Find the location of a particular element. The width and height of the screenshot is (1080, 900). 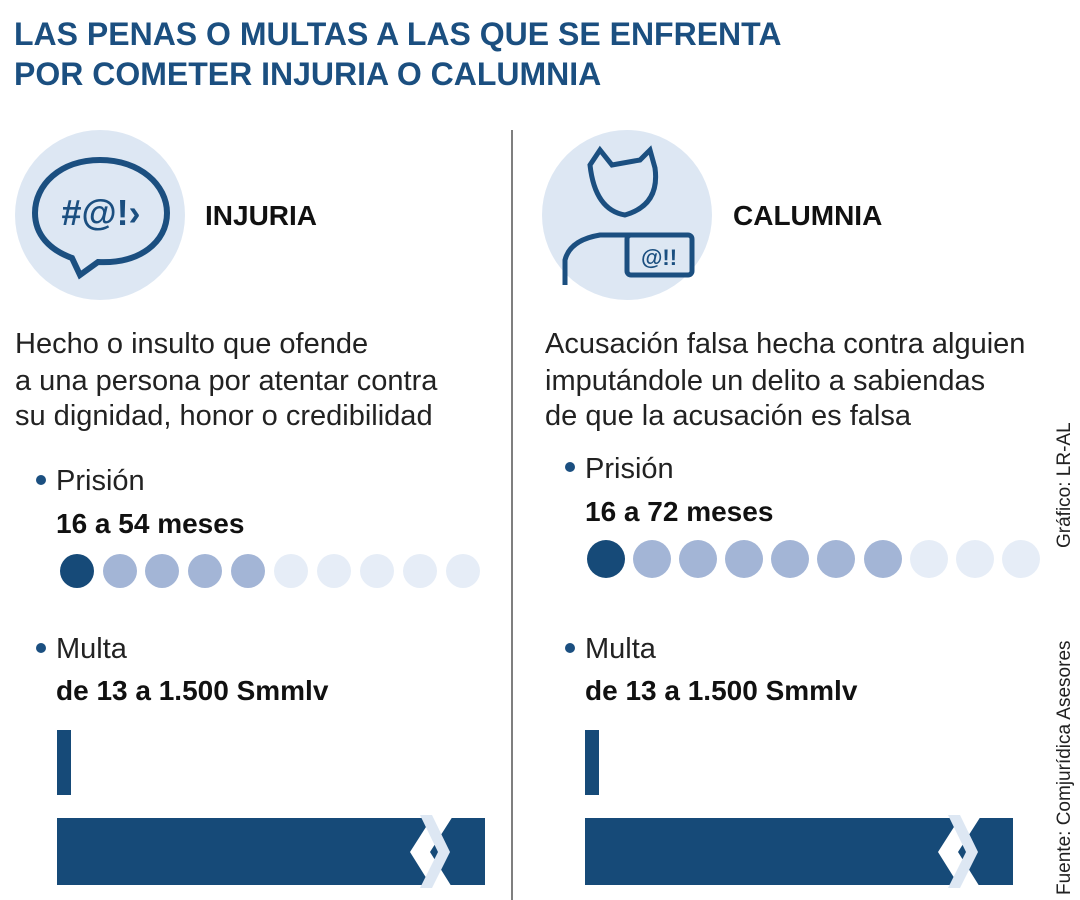

speech-bubble is located at coordinates (101, 218).